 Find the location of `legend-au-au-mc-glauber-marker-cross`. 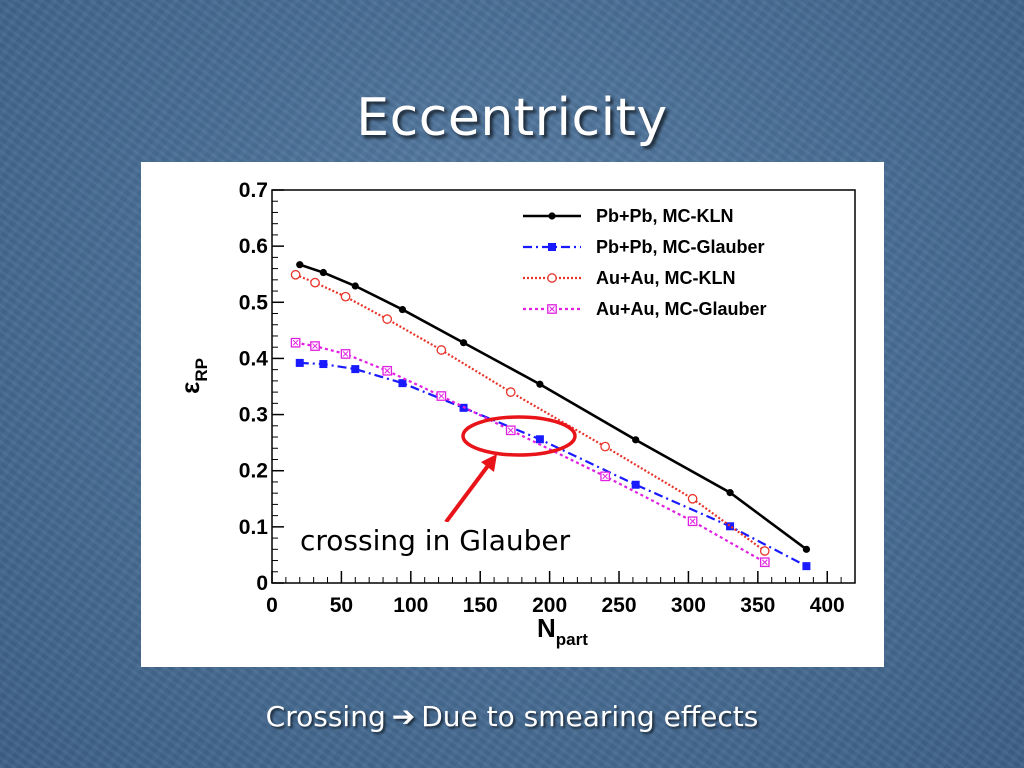

legend-au-au-mc-glauber-marker-cross is located at coordinates (552, 309).